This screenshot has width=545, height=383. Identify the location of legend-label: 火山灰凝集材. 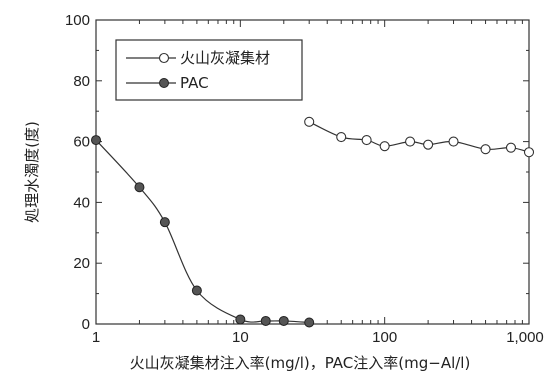
(225, 58).